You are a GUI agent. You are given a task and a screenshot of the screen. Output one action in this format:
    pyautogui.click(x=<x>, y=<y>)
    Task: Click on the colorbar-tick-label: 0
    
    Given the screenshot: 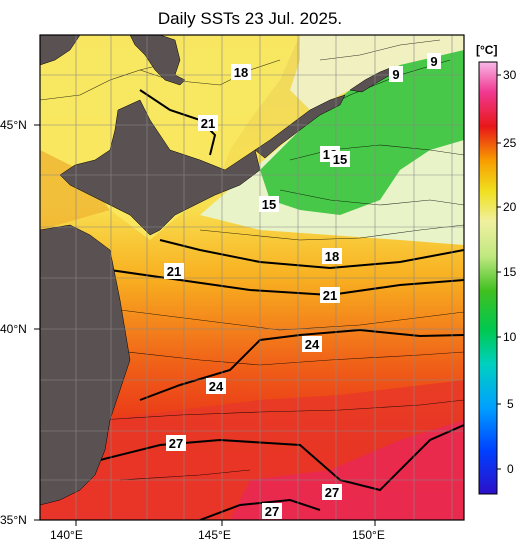 What is the action you would take?
    pyautogui.click(x=510, y=469)
    